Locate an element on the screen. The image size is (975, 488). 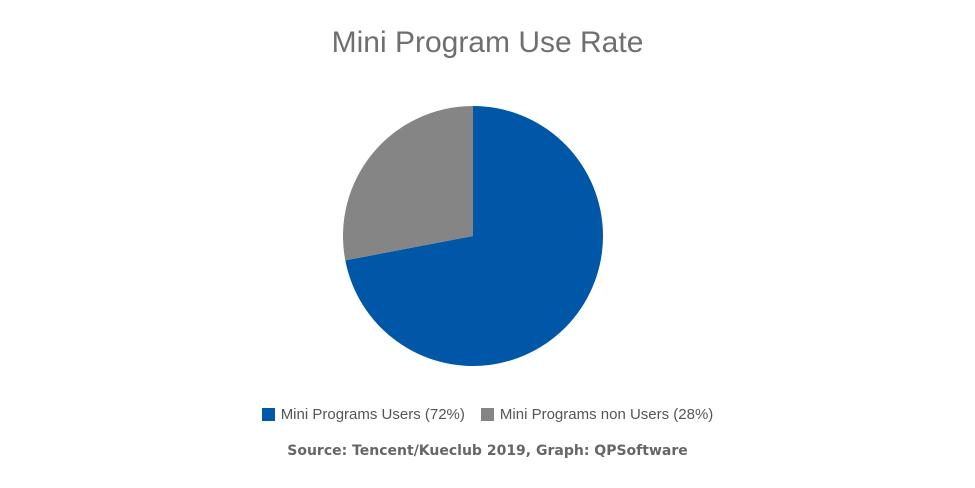
pie-slice-non-users is located at coordinates (407, 183).